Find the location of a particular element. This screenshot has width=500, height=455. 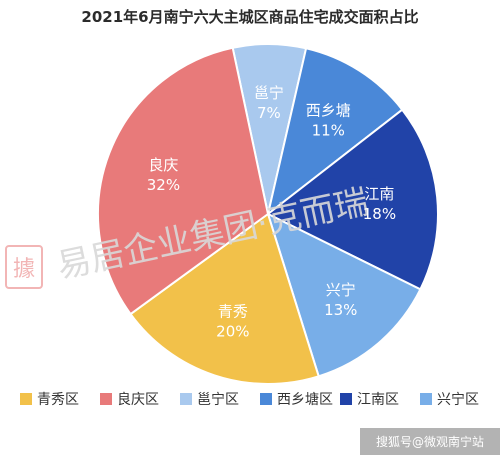

slice-value-label: 18% is located at coordinates (379, 214).